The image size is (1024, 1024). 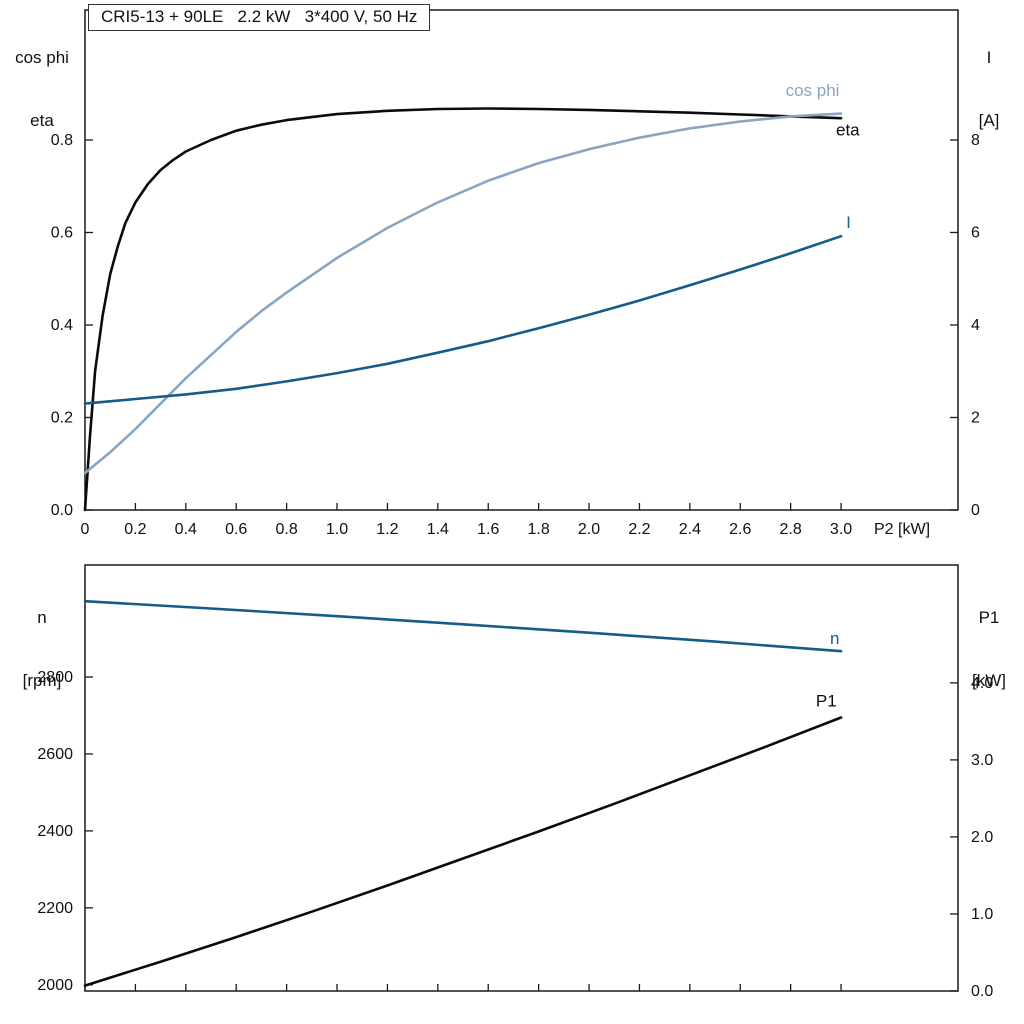 I want to click on right-tick-label: 2, so click(x=975, y=417).